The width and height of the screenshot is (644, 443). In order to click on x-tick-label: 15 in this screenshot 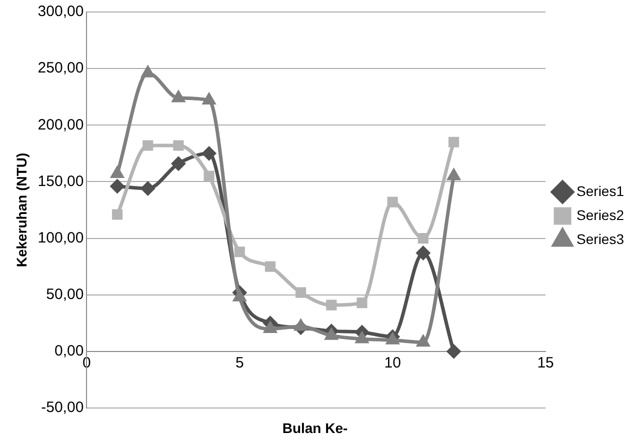, I will do `click(545, 363)`.